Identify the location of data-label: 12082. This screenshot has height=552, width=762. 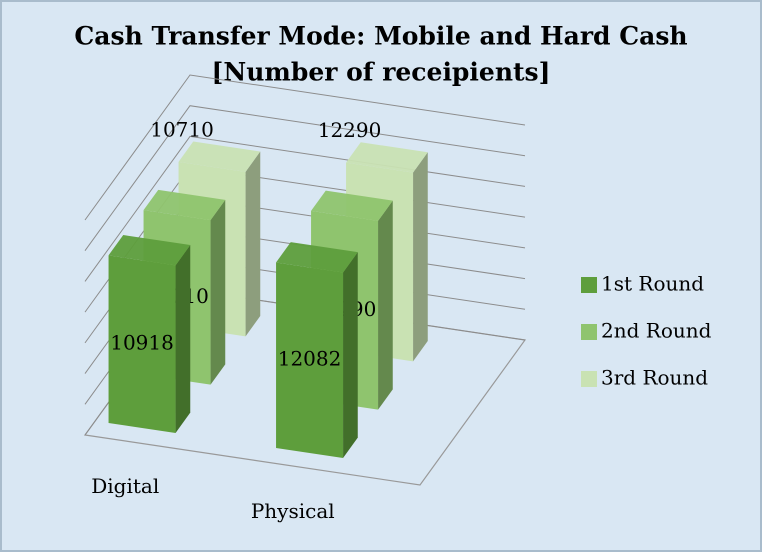
(310, 359).